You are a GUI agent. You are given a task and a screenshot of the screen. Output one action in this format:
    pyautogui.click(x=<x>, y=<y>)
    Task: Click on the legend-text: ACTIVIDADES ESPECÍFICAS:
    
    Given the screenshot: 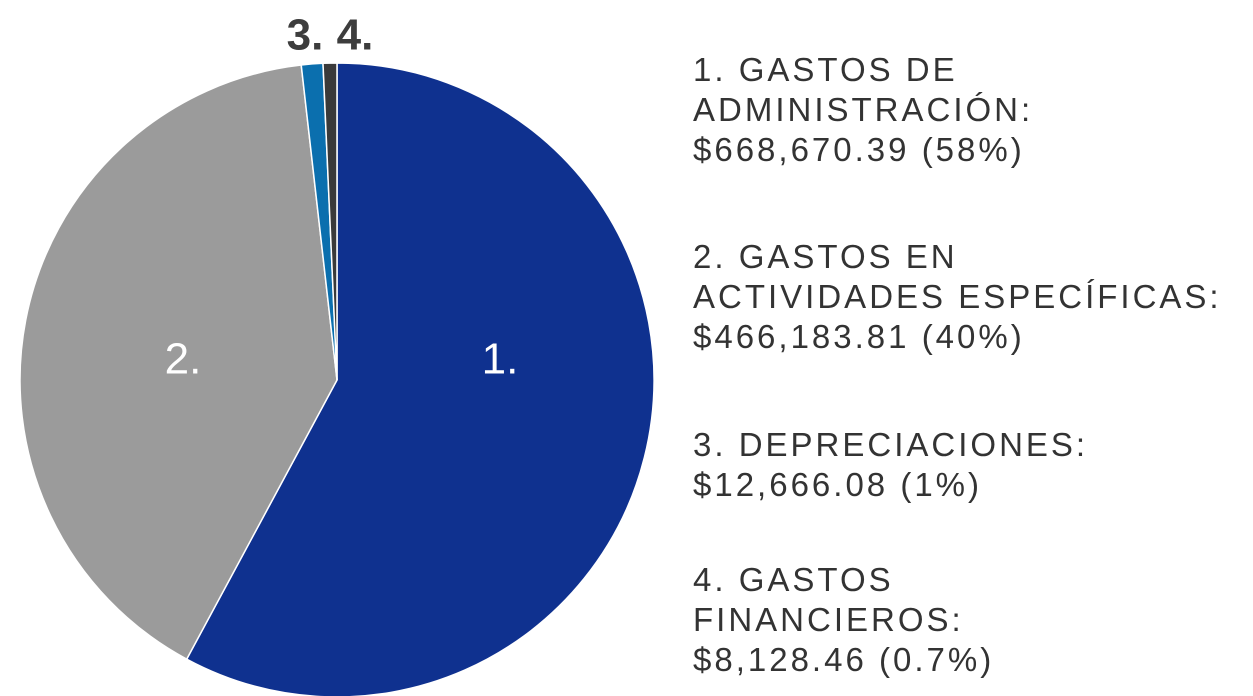 What is the action you would take?
    pyautogui.click(x=957, y=296)
    